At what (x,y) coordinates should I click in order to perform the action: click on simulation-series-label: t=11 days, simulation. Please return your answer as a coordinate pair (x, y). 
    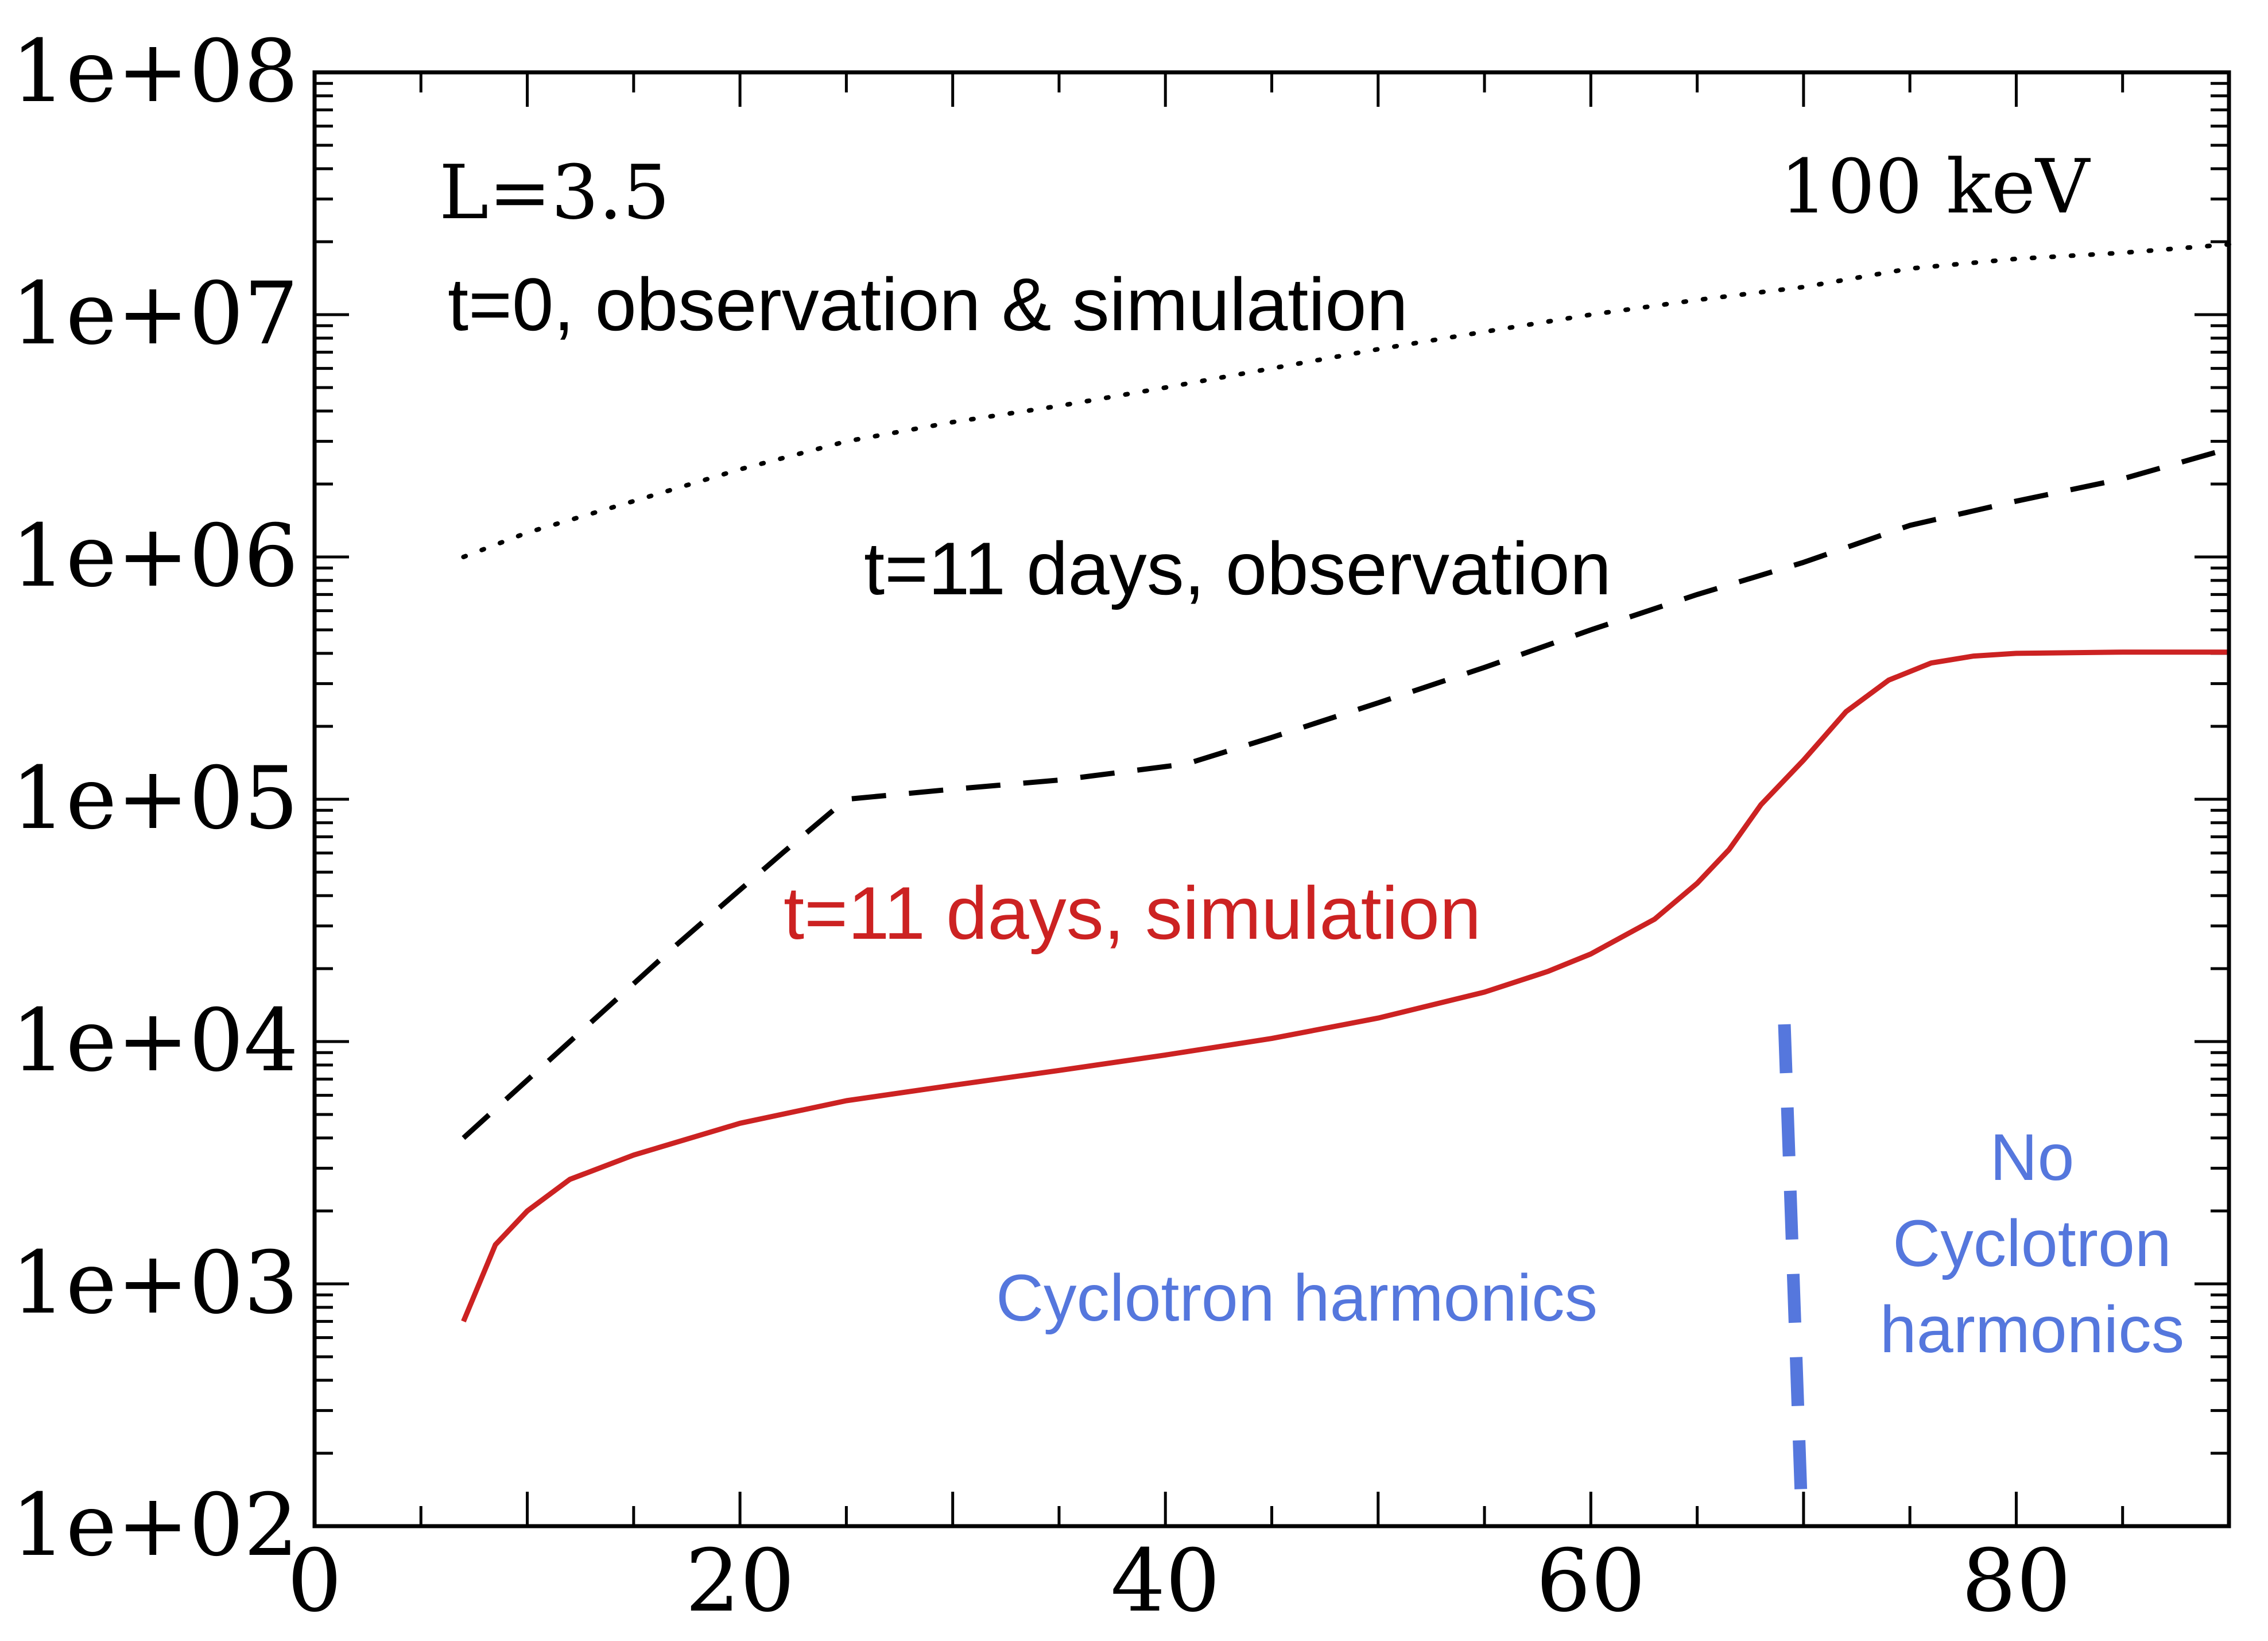
    Looking at the image, I should click on (1132, 913).